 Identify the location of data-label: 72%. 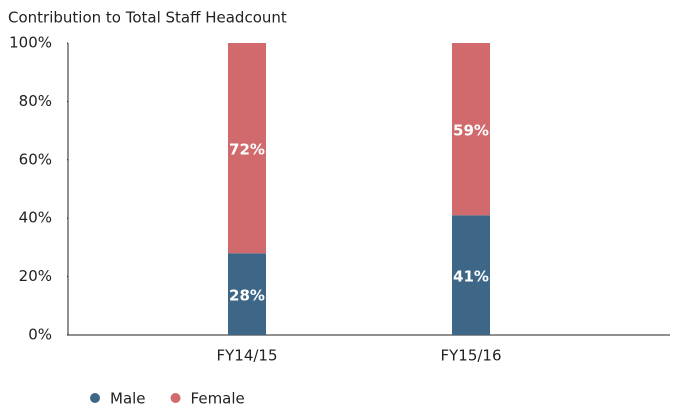
(247, 150).